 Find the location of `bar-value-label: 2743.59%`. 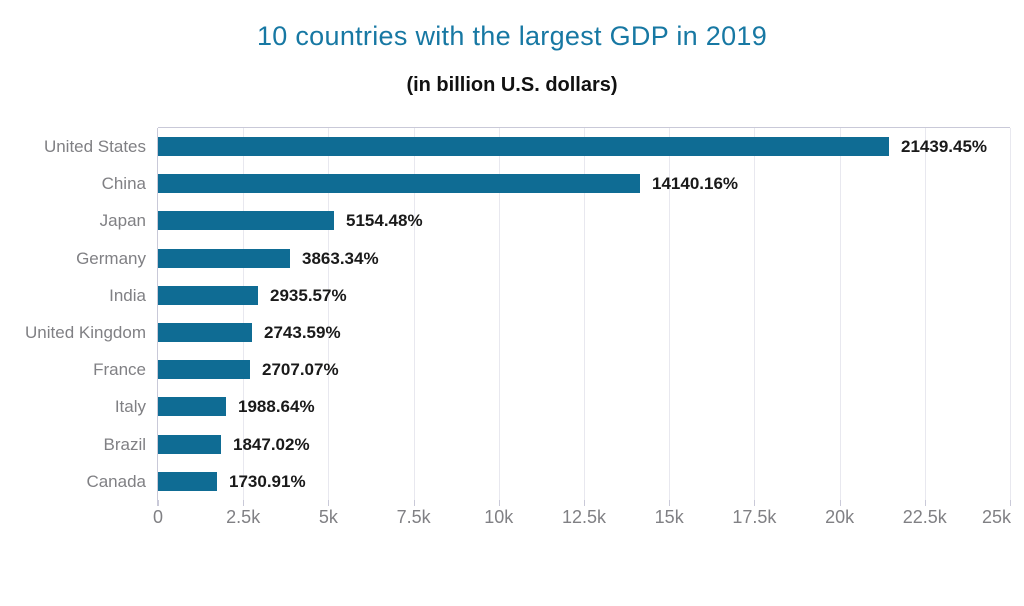

bar-value-label: 2743.59% is located at coordinates (302, 332).